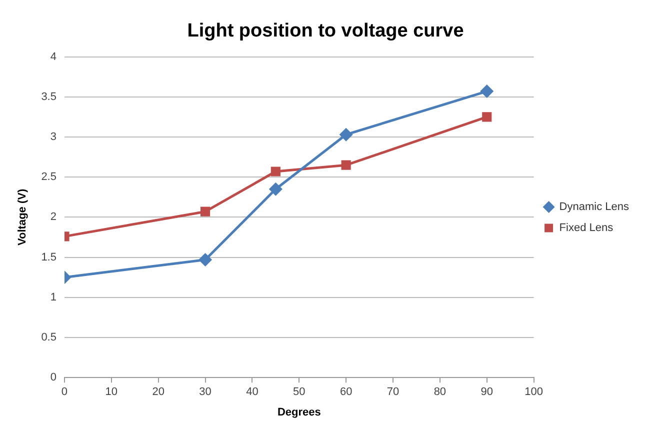  I want to click on y-tick-label: 1, so click(53, 297).